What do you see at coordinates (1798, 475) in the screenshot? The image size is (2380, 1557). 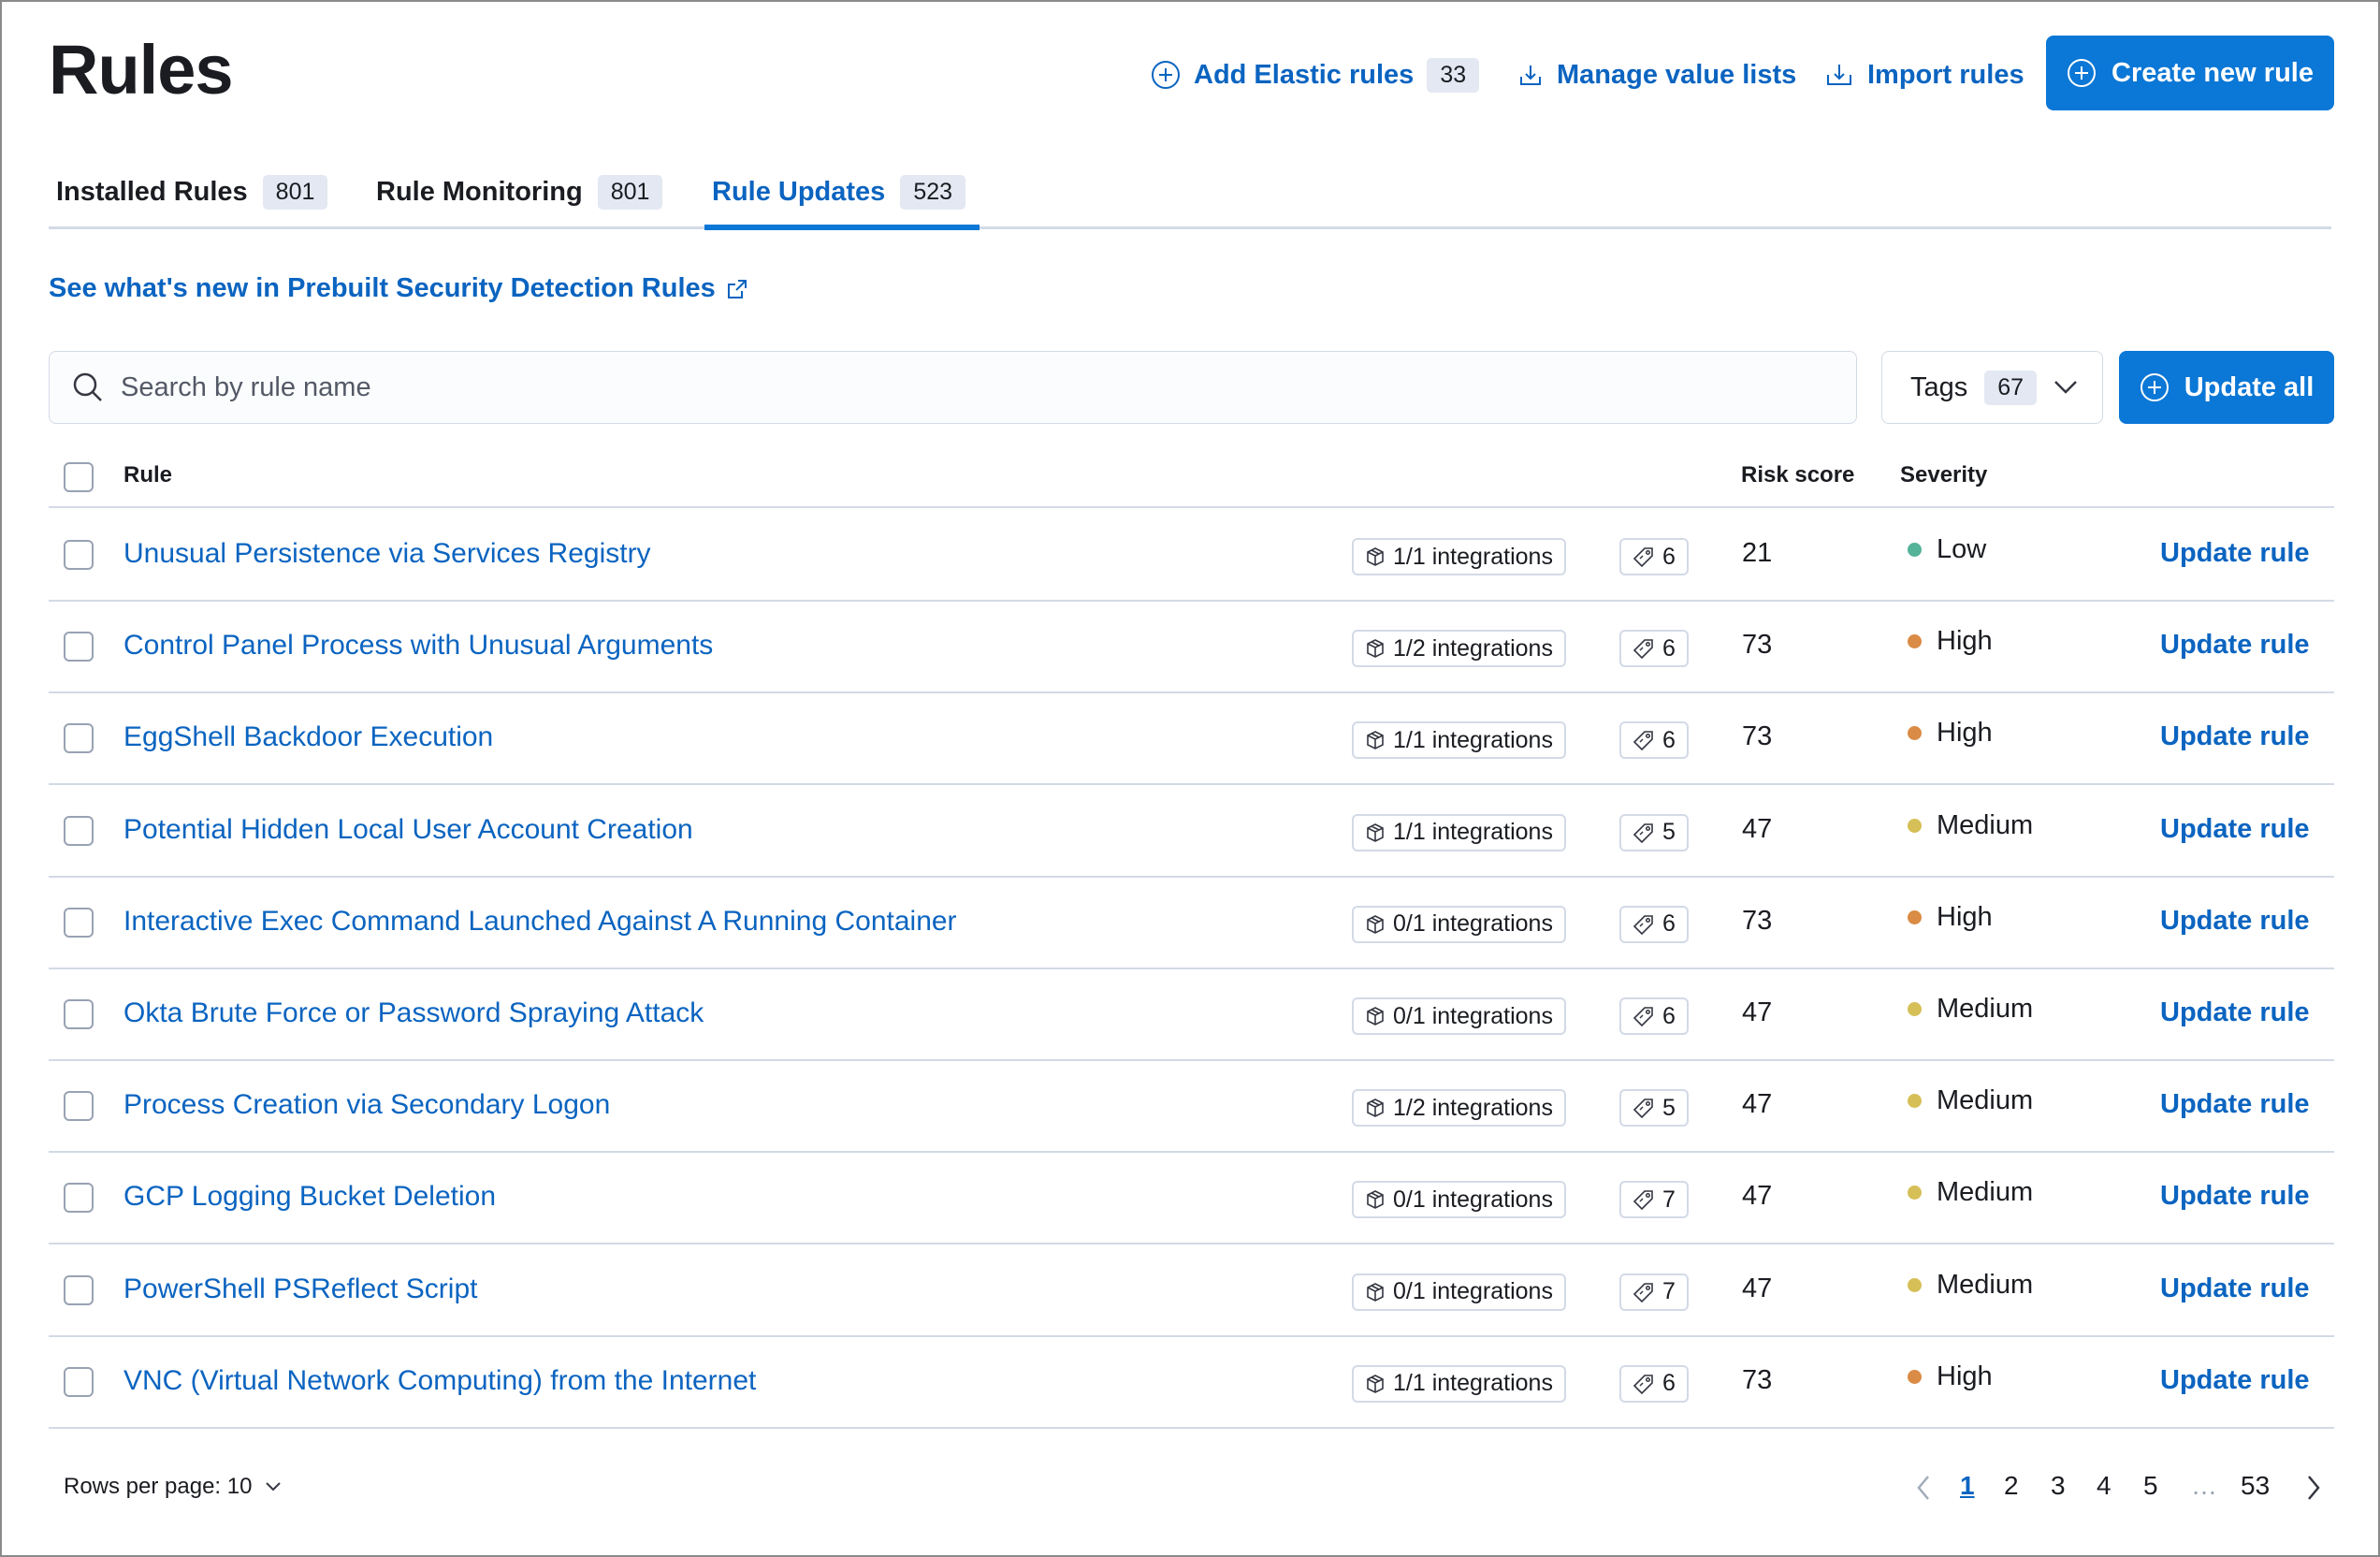 I see `column-header-risk-score: Risk score` at bounding box center [1798, 475].